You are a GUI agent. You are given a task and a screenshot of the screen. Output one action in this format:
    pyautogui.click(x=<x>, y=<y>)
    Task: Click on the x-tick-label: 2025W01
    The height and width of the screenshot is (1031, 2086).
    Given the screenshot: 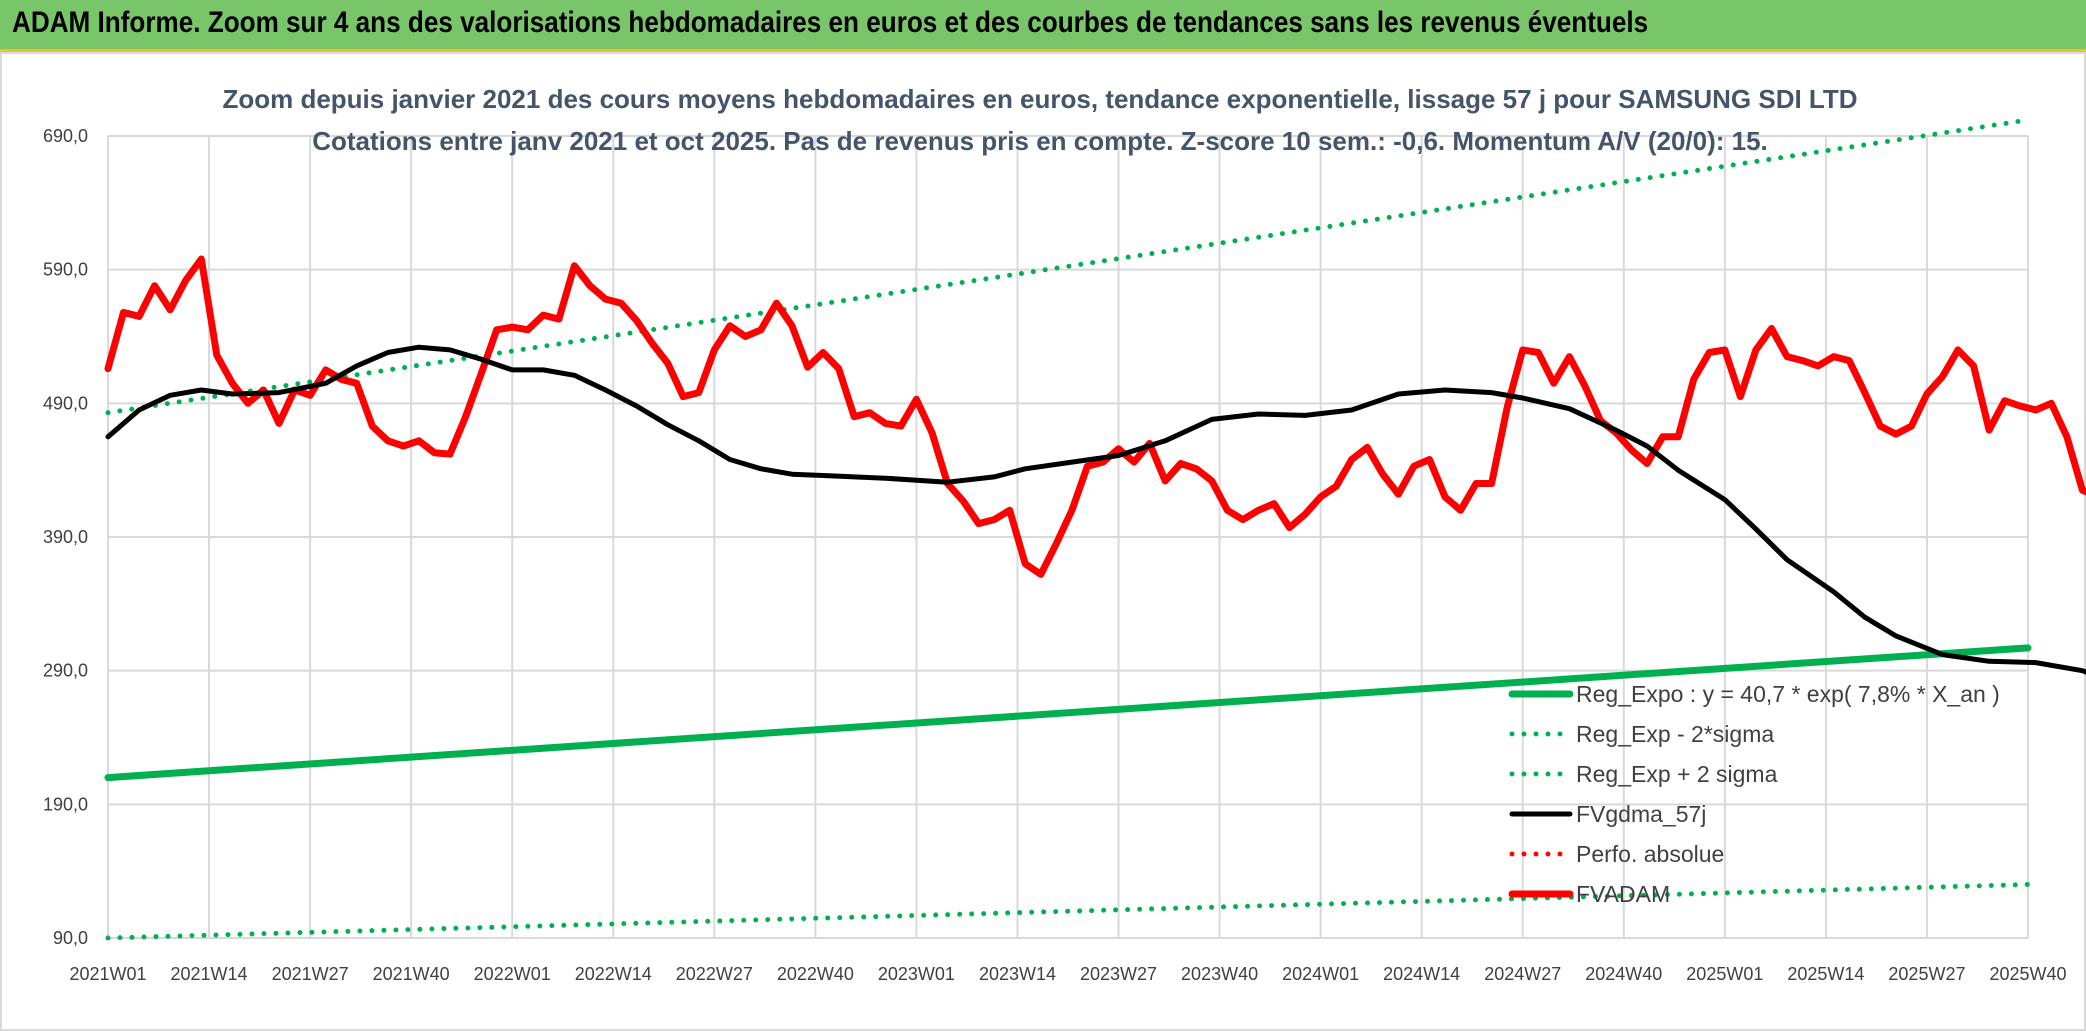 What is the action you would take?
    pyautogui.click(x=1724, y=974)
    